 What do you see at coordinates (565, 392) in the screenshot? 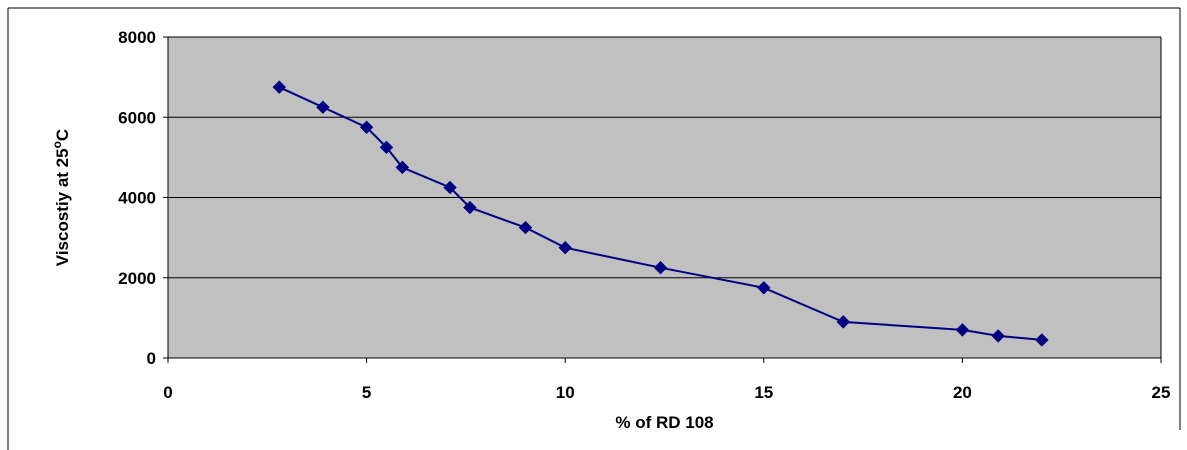
I see `x-tick-label-2: 10` at bounding box center [565, 392].